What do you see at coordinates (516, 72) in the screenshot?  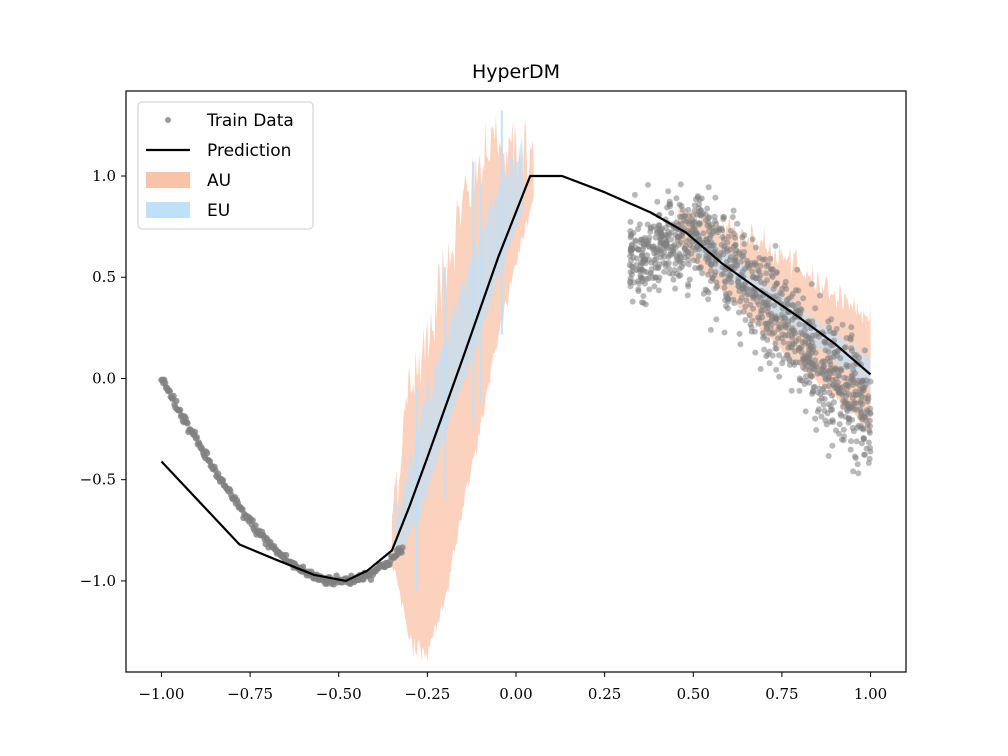 I see `chart-title: HyperDM` at bounding box center [516, 72].